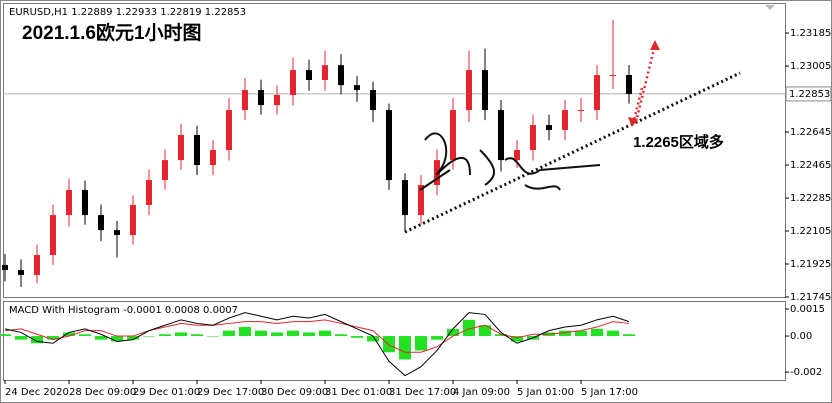  I want to click on down-arrow, so click(638, 104).